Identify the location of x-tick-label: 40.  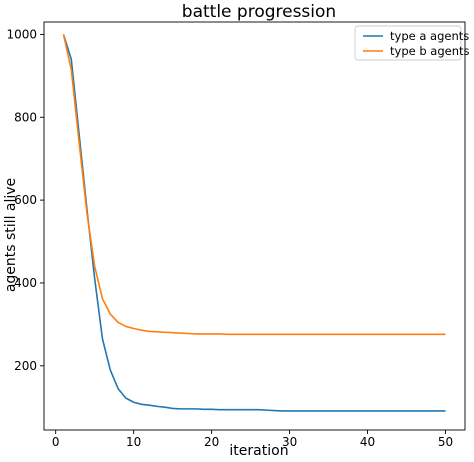
(367, 442).